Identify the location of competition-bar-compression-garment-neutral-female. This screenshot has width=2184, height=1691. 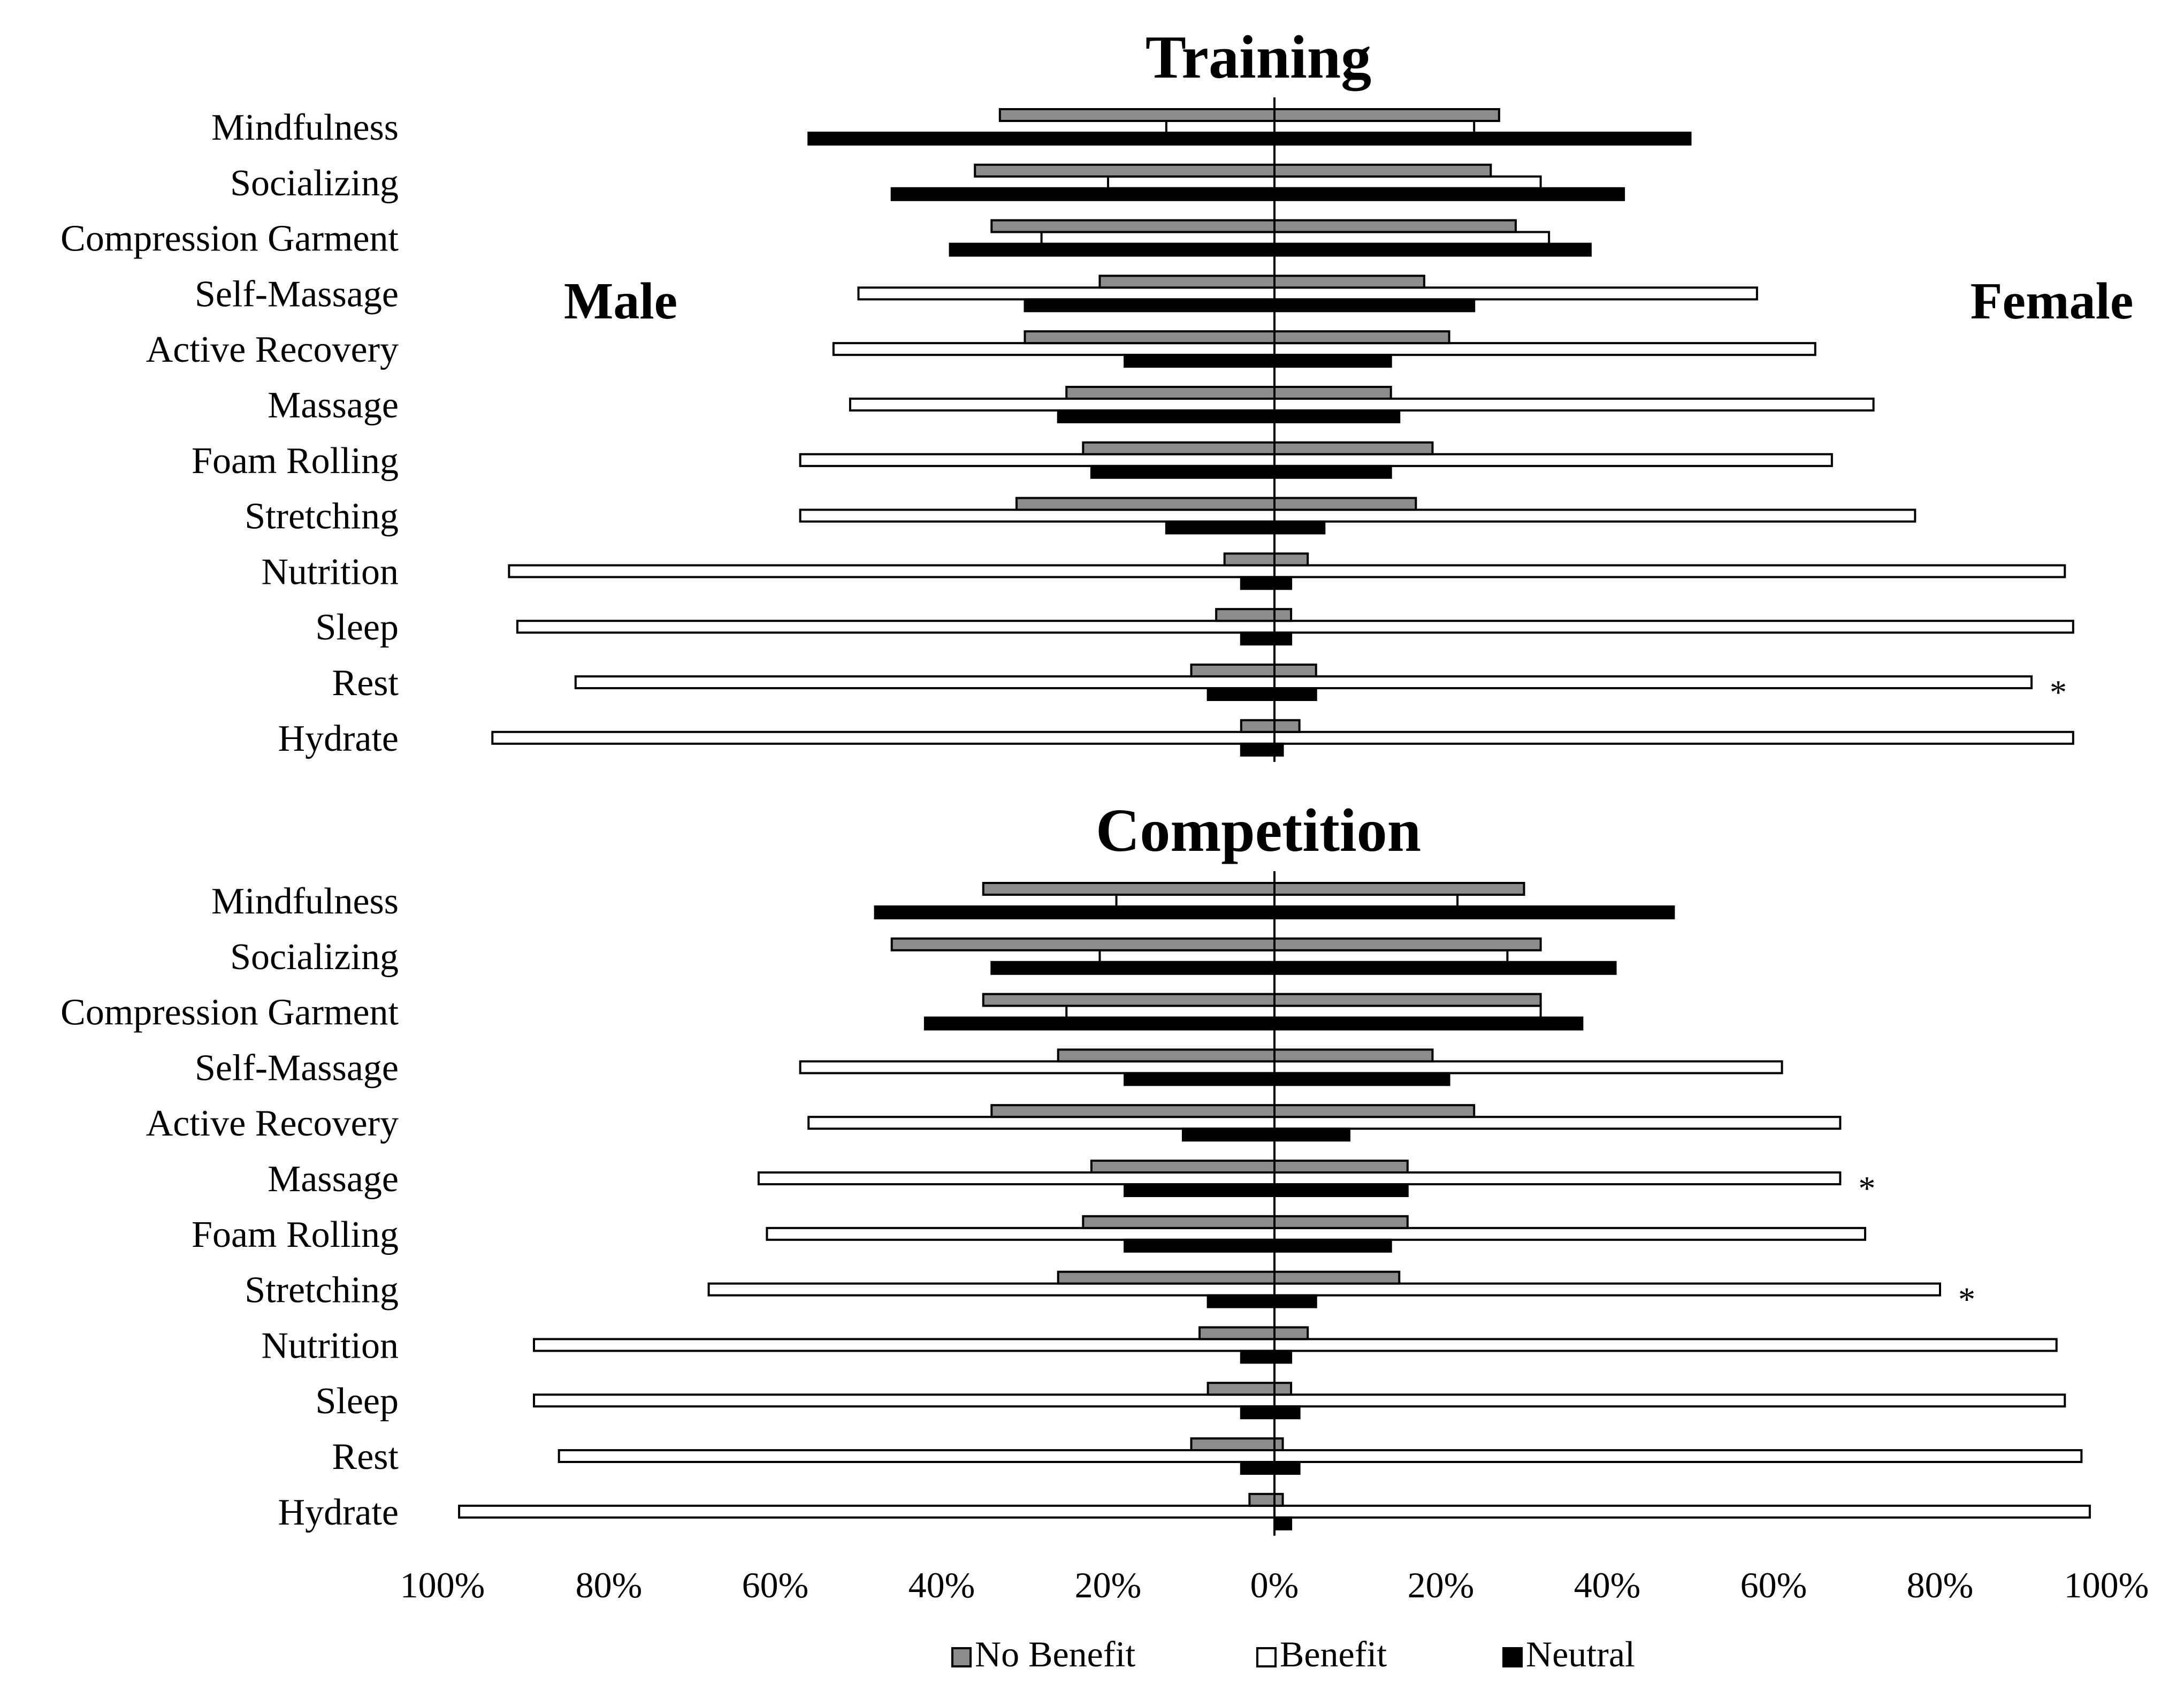
(1428, 1023).